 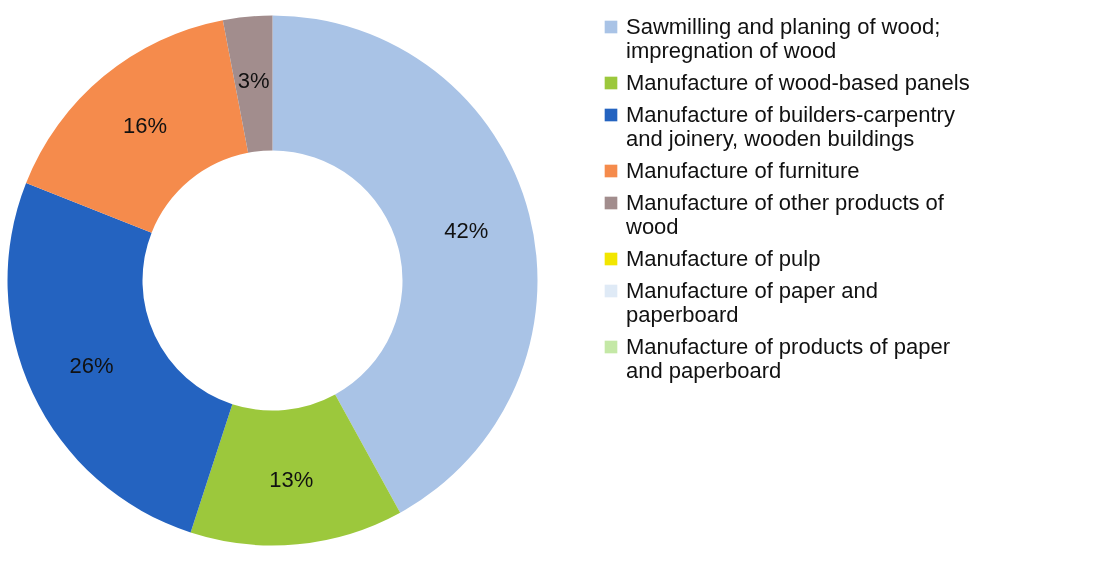 I want to click on legend-label: Manufacture of furniture, so click(x=743, y=170).